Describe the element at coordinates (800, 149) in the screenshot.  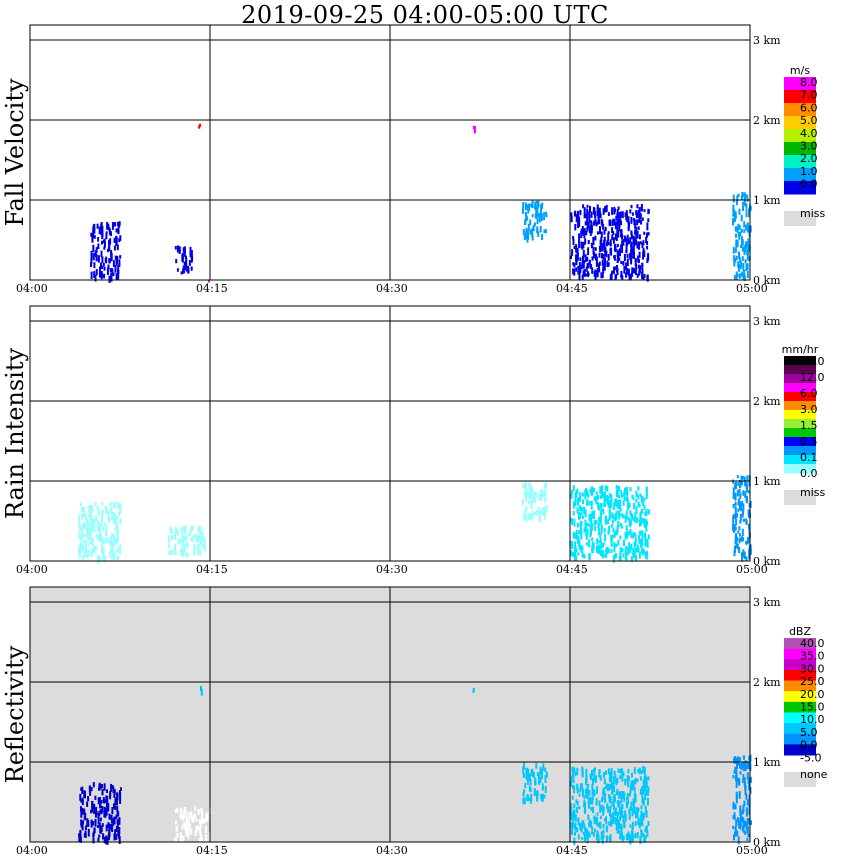
I see `colorbar-swatch` at that location.